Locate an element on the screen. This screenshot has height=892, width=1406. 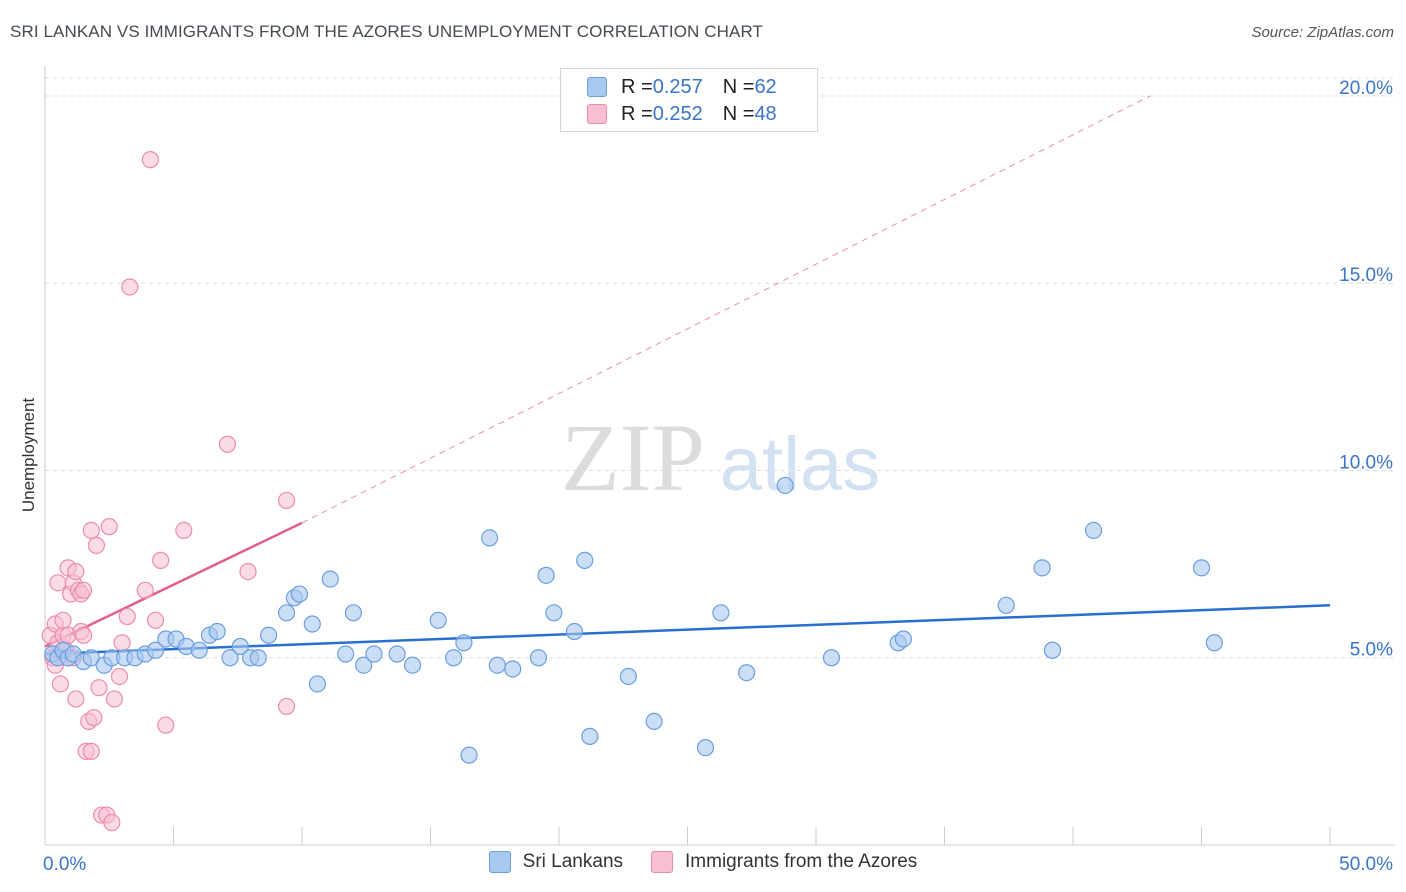
stats-legend-row-azores: R = 0.252 N = 48 is located at coordinates (682, 114).